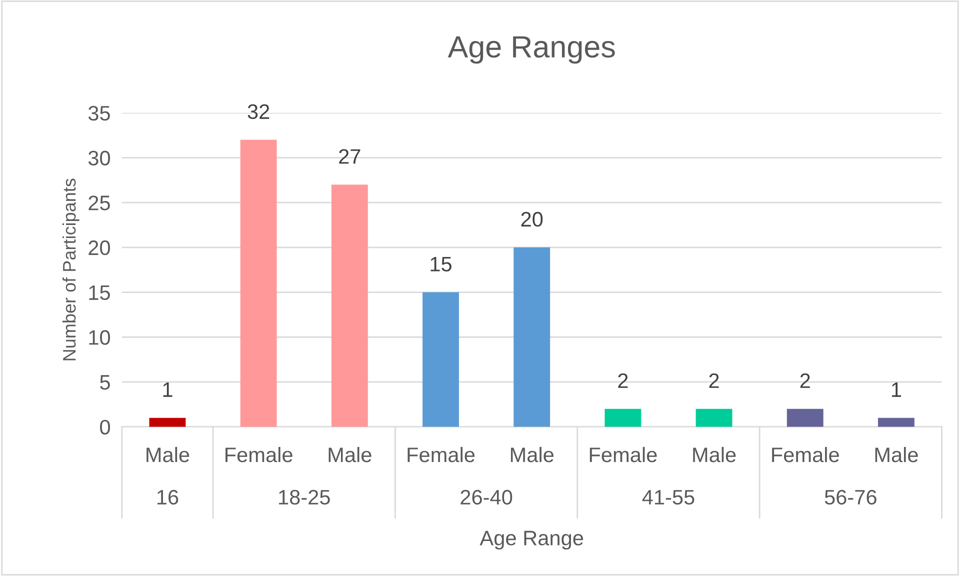  What do you see at coordinates (850, 497) in the screenshot?
I see `text: 56-76` at bounding box center [850, 497].